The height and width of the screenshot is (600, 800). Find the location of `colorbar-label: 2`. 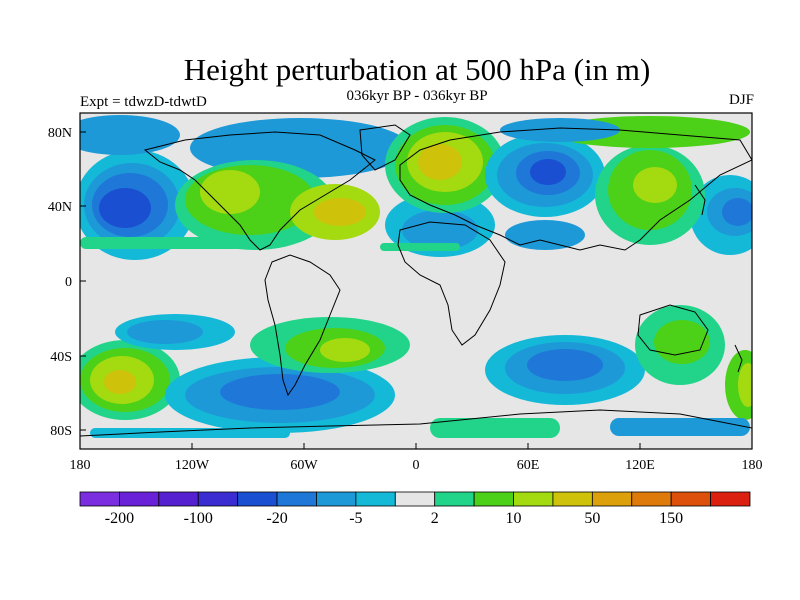

colorbar-label: 2 is located at coordinates (435, 518).